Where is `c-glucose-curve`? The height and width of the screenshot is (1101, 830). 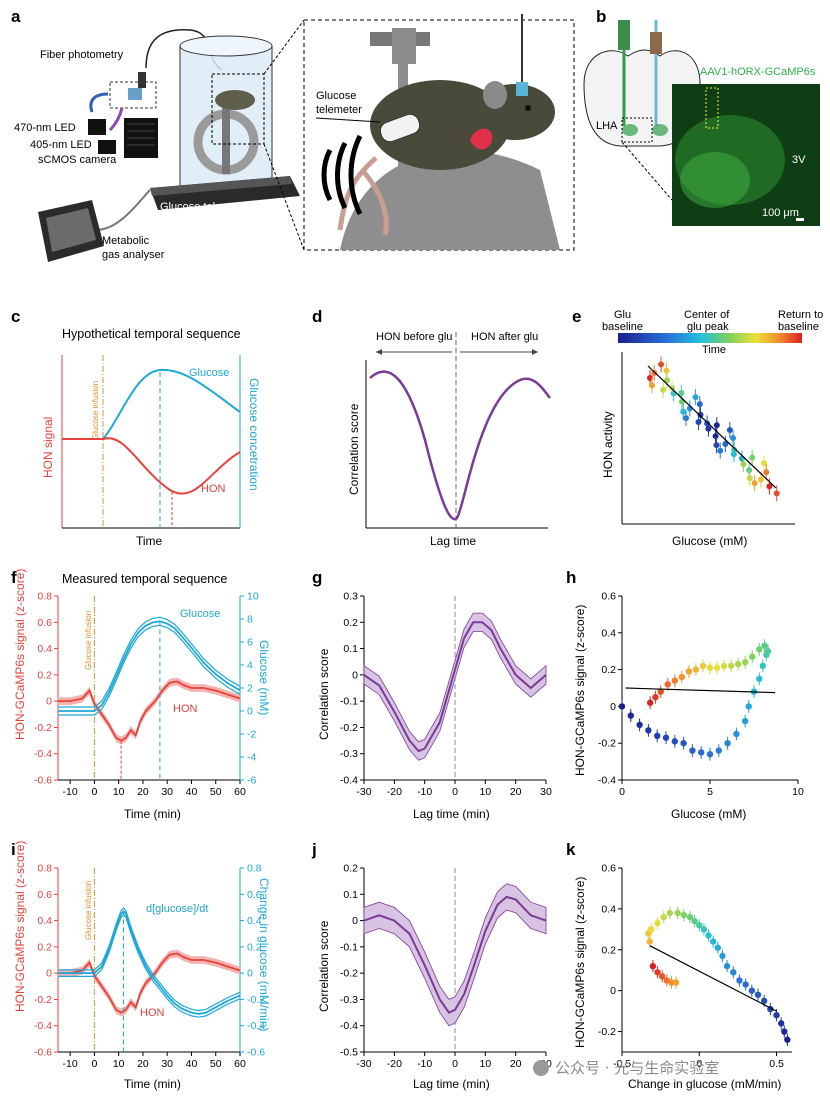
c-glucose-curve is located at coordinates (151, 404).